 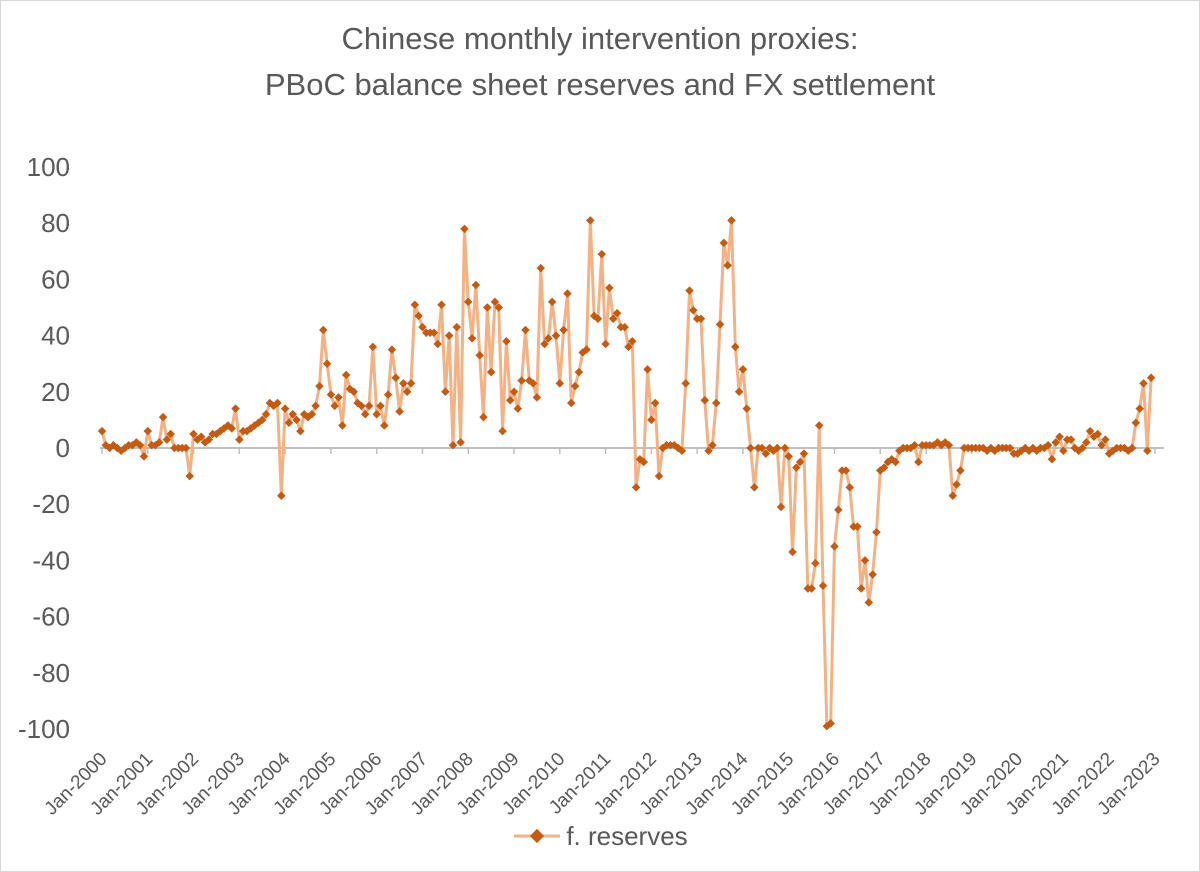 I want to click on y-tick-label: -20, so click(x=51, y=504).